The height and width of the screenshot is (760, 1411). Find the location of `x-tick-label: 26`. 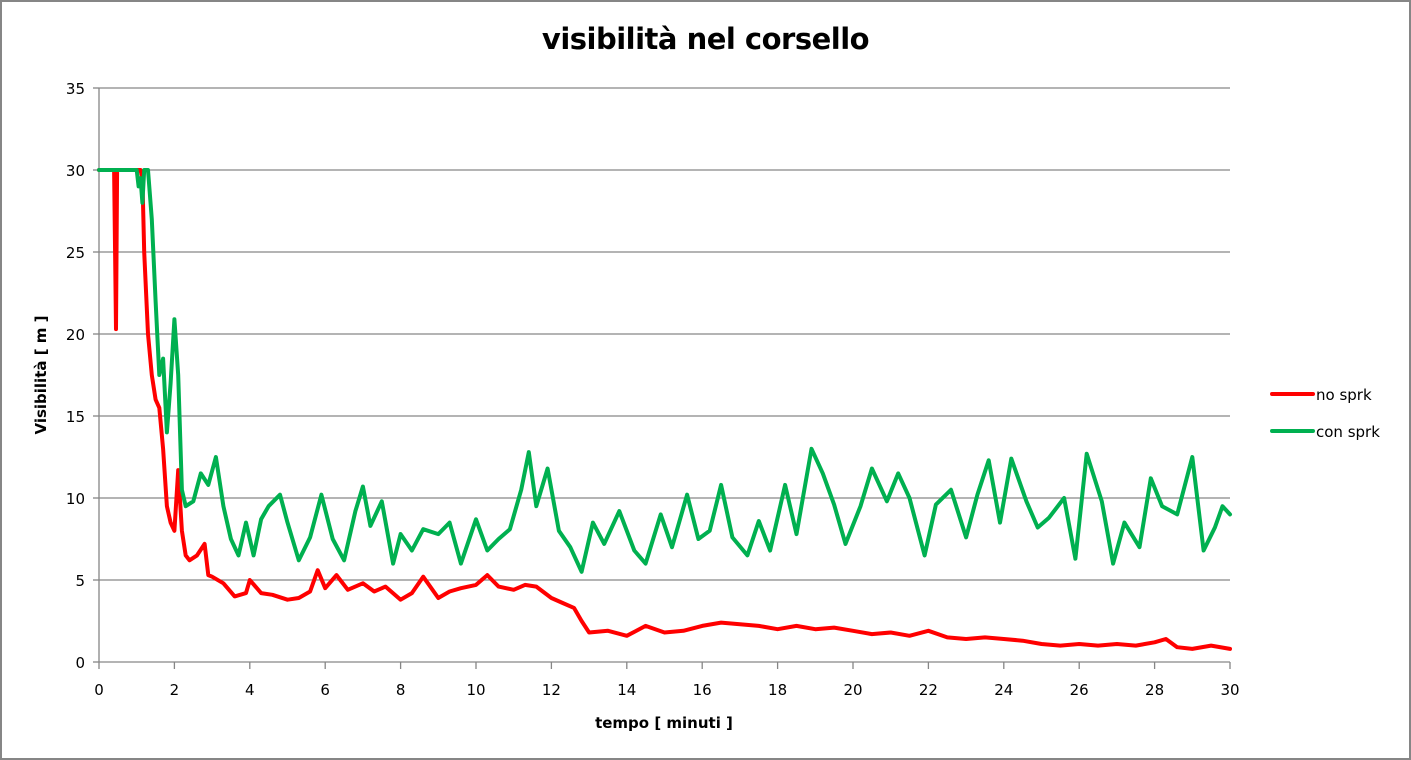

x-tick-label: 26 is located at coordinates (1079, 690).